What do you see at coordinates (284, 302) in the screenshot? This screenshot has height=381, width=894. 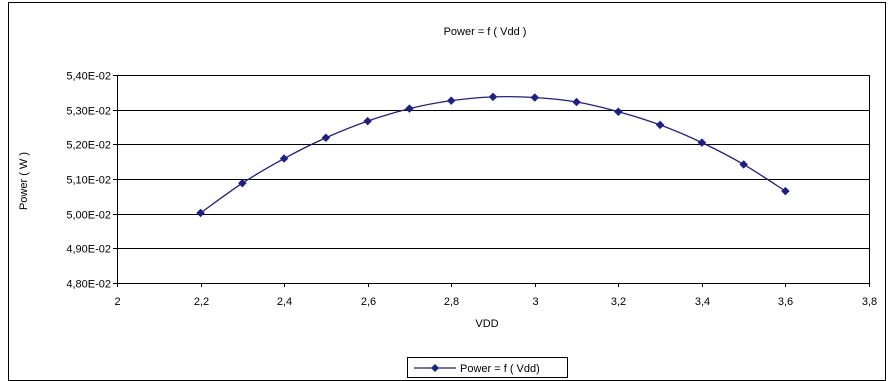 I see `x-tick-label: 2,4` at bounding box center [284, 302].